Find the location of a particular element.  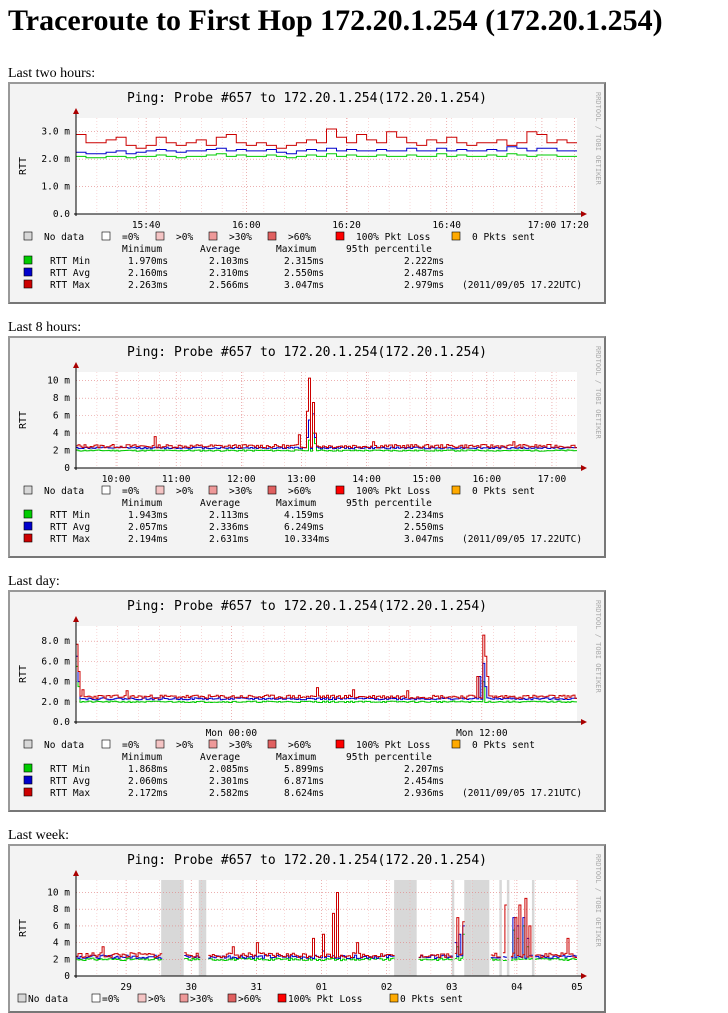

y-tick-label: 4.0 m is located at coordinates (55, 682).